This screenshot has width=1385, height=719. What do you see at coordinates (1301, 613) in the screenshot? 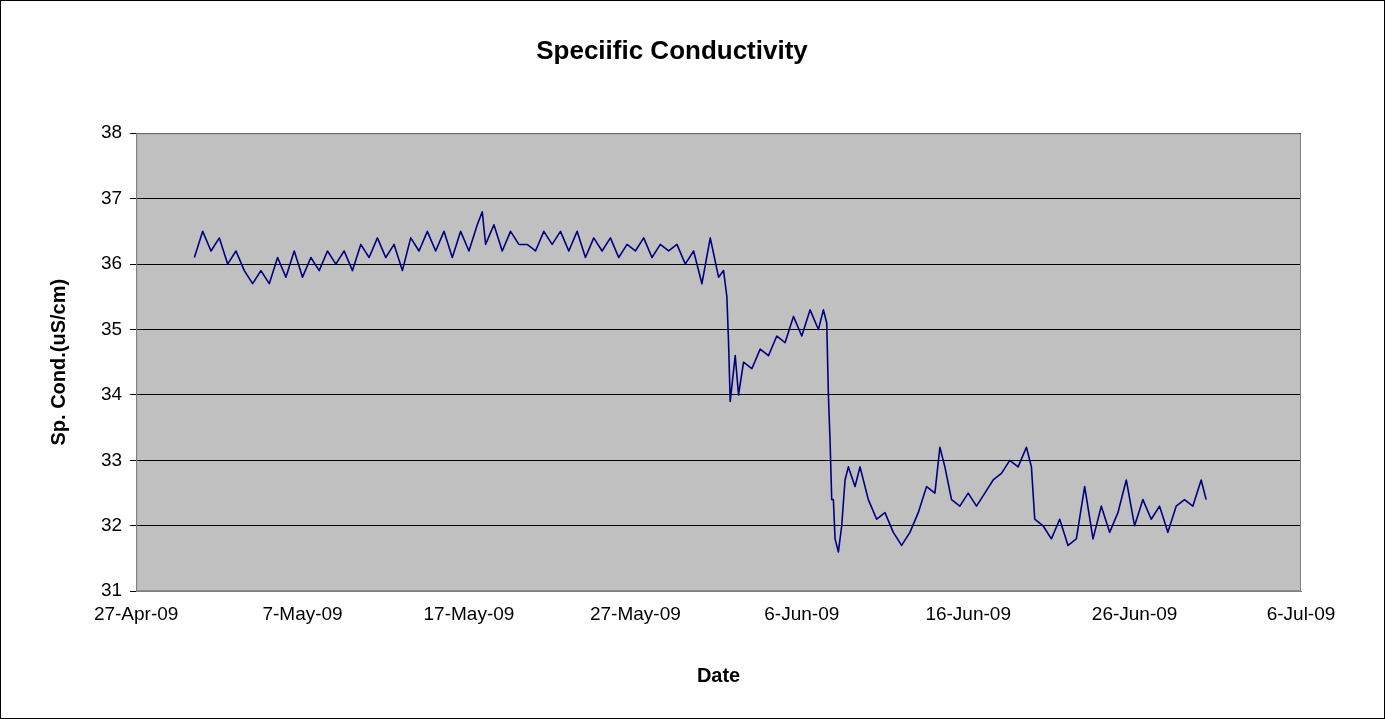
I see `x-tick-label: 6-Jul-09` at bounding box center [1301, 613].